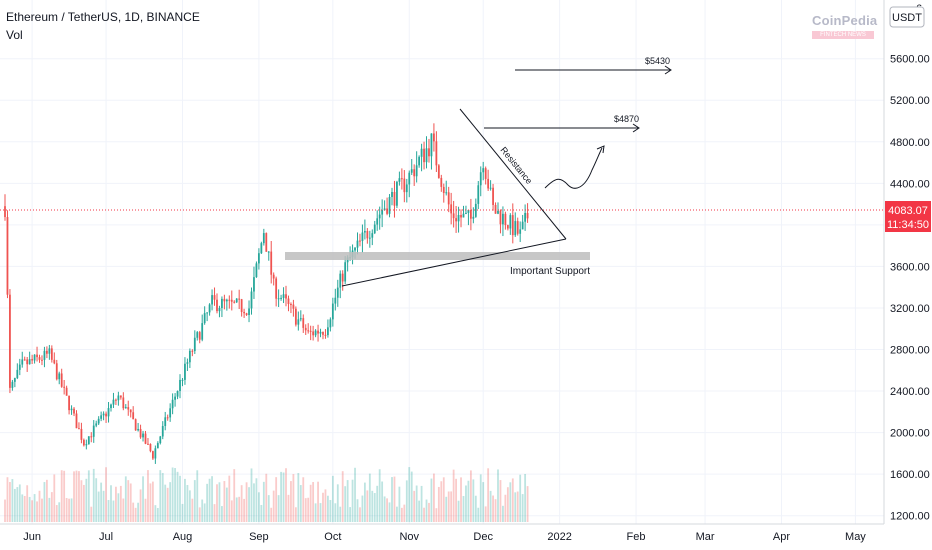 The height and width of the screenshot is (550, 932). What do you see at coordinates (444, 537) in the screenshot?
I see `time-axis: Jun Jul Aug Sep Oct Nov Dec 2022 Feb Mar Apr May` at bounding box center [444, 537].